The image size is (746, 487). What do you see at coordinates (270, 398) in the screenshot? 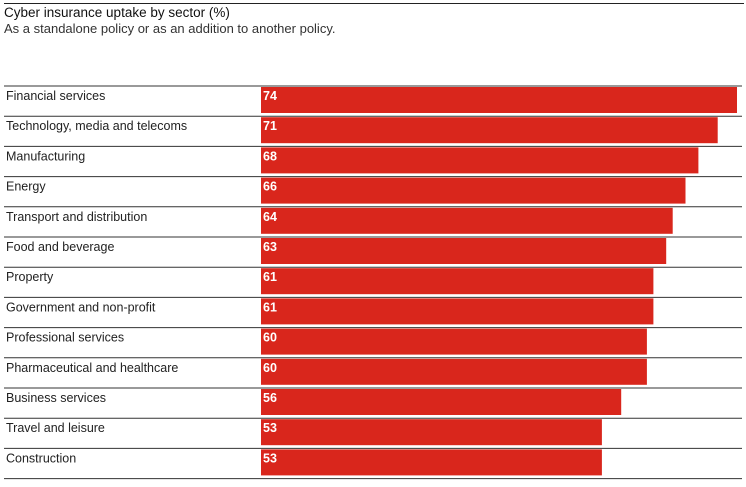
I see `value-label: 56` at bounding box center [270, 398].